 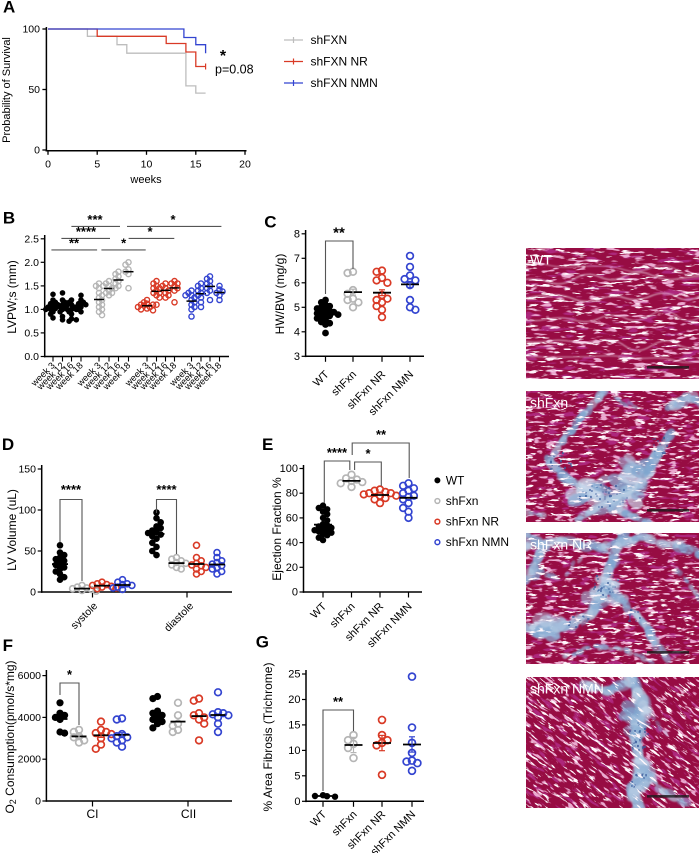 What do you see at coordinates (262, 642) in the screenshot?
I see `svg-text: G` at bounding box center [262, 642].